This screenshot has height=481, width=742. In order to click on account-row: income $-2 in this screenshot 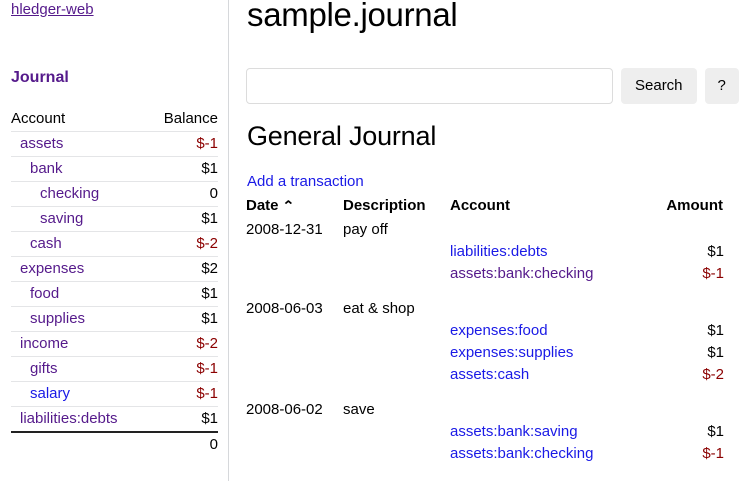, I will do `click(114, 344)`.